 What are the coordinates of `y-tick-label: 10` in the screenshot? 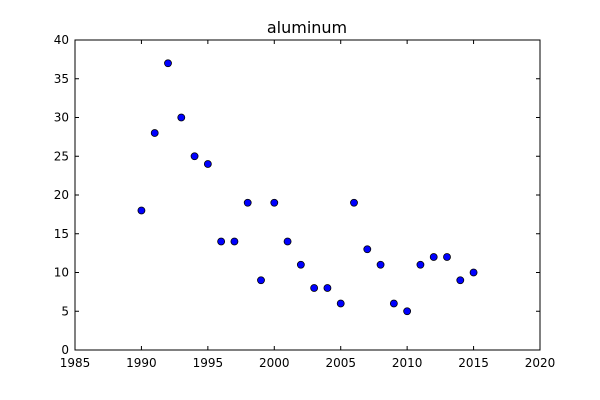 It's located at (61, 273).